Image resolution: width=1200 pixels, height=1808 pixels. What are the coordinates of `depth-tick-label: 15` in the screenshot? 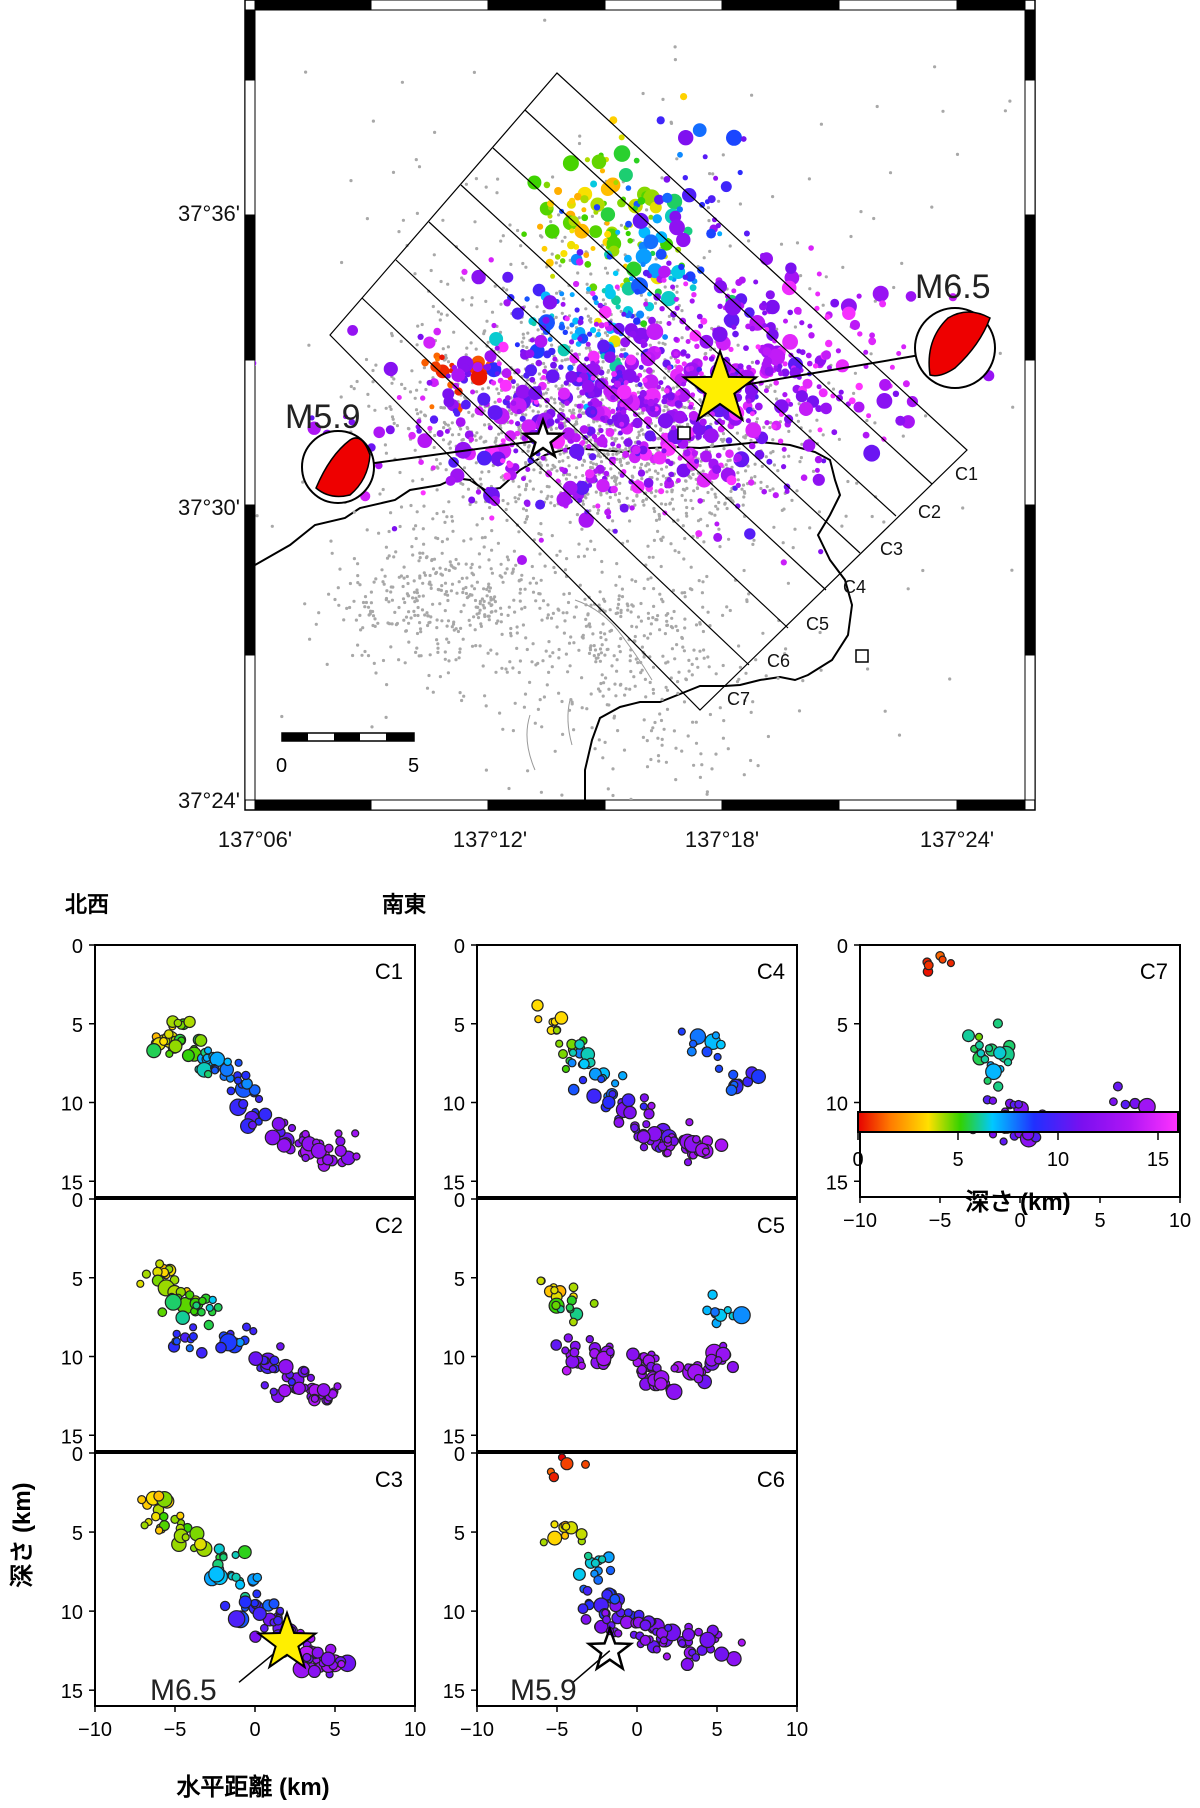 It's located at (72, 1437).